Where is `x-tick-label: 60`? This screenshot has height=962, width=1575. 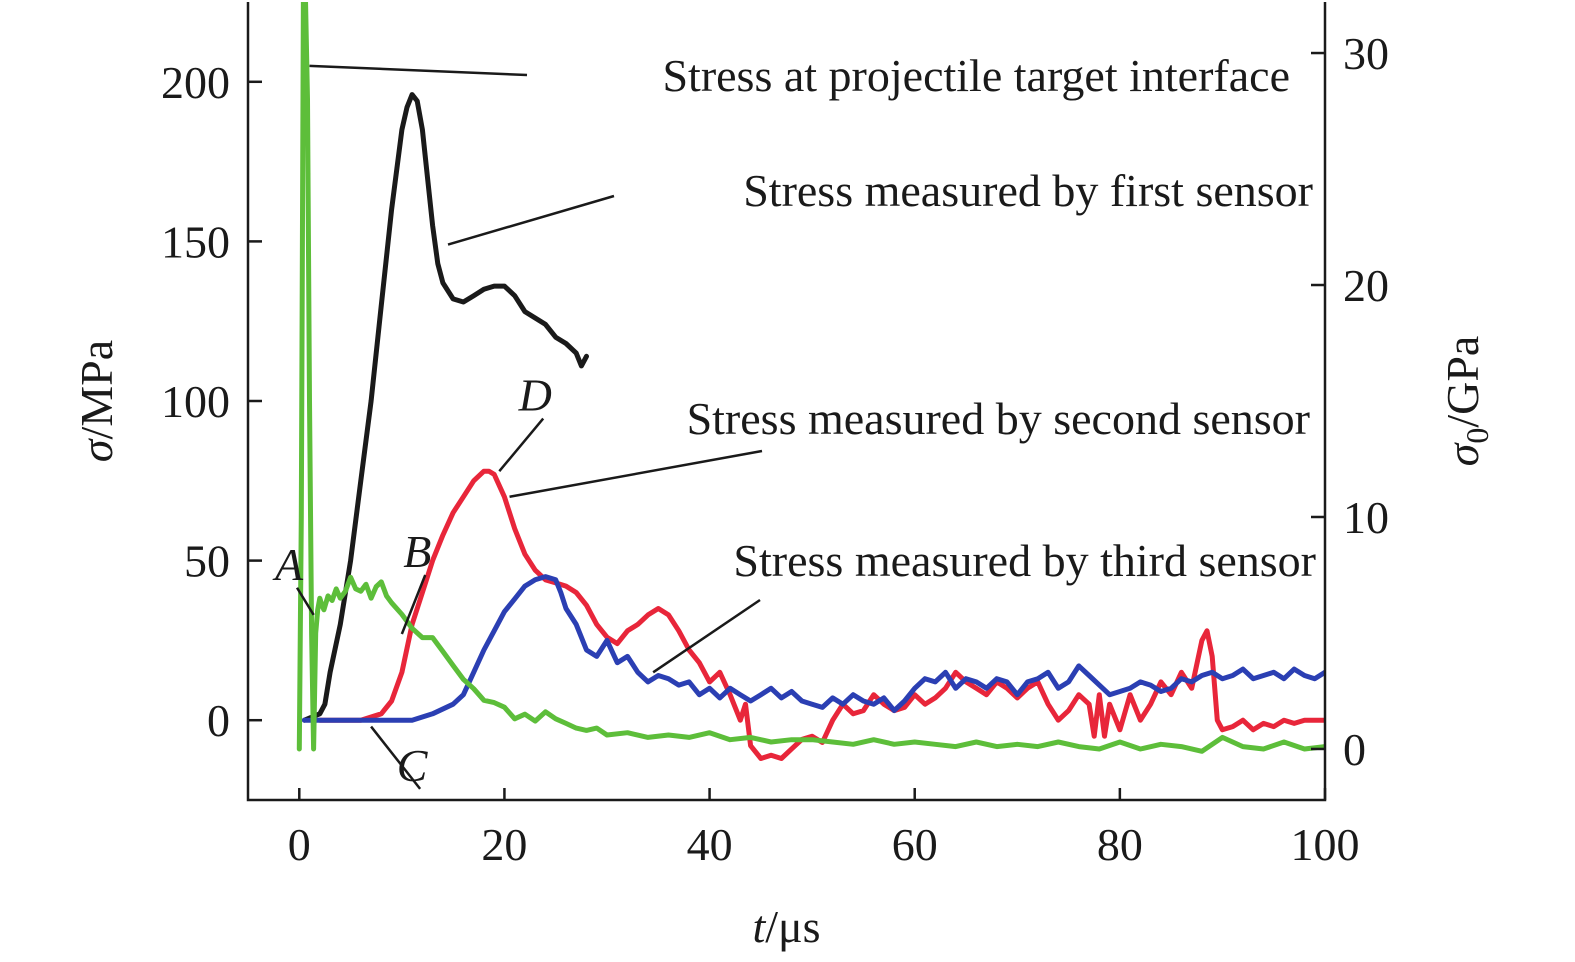
x-tick-label: 60 is located at coordinates (915, 844).